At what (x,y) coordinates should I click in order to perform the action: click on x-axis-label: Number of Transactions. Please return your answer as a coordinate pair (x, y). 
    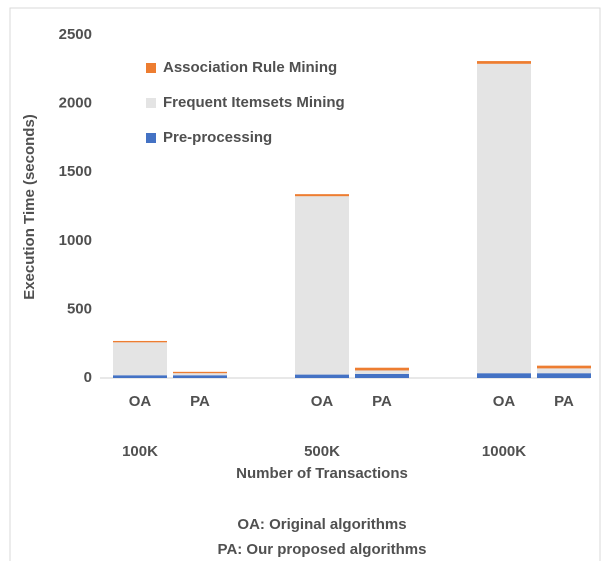
    Looking at the image, I should click on (322, 473).